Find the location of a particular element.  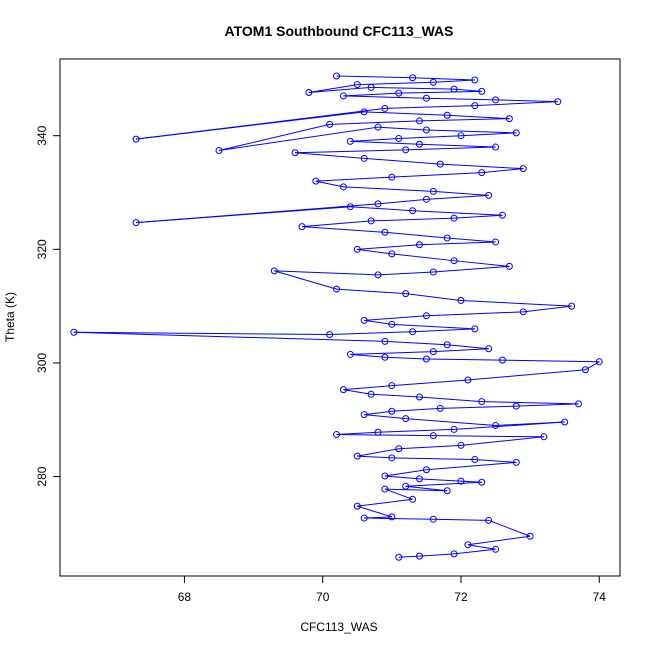

x-tick-label: 74 is located at coordinates (600, 597).